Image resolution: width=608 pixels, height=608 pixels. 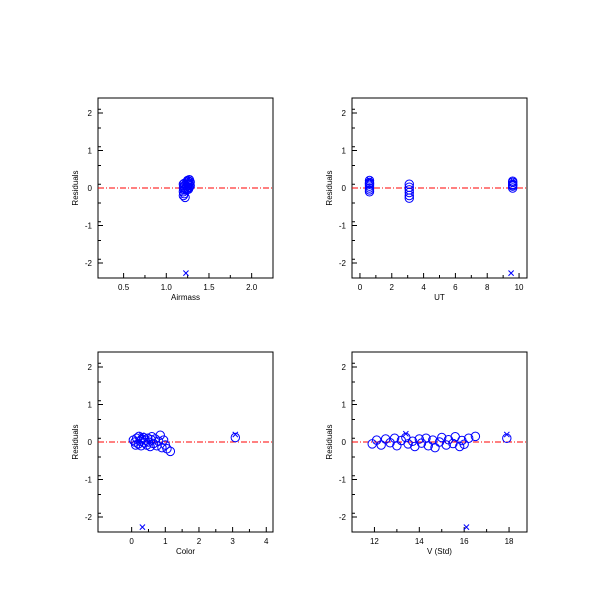 I want to click on x-tick-label: 14, so click(x=419, y=541).